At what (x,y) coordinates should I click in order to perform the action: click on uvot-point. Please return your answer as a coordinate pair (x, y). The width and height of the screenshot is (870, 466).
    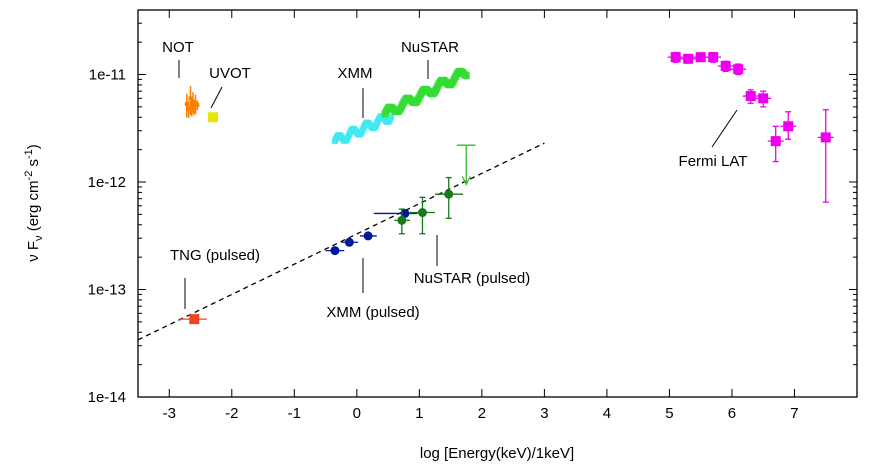
    Looking at the image, I should click on (213, 117).